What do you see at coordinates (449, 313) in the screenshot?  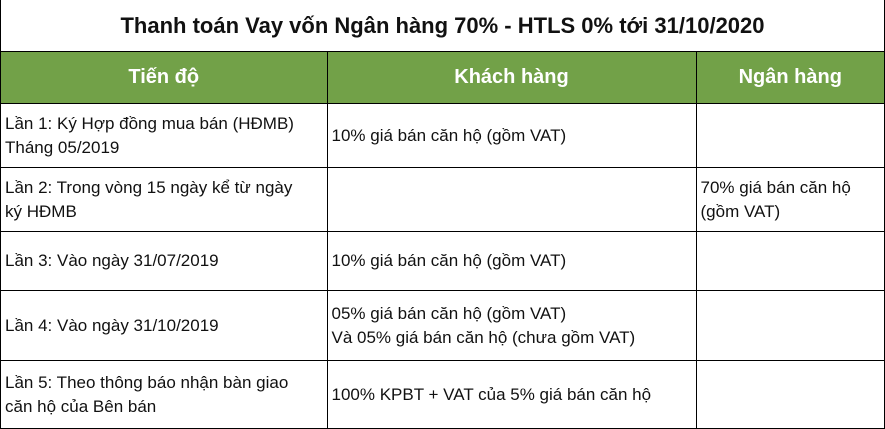 I see `cell-line: 05% giá bán căn hộ (gồm VAT)` at bounding box center [449, 313].